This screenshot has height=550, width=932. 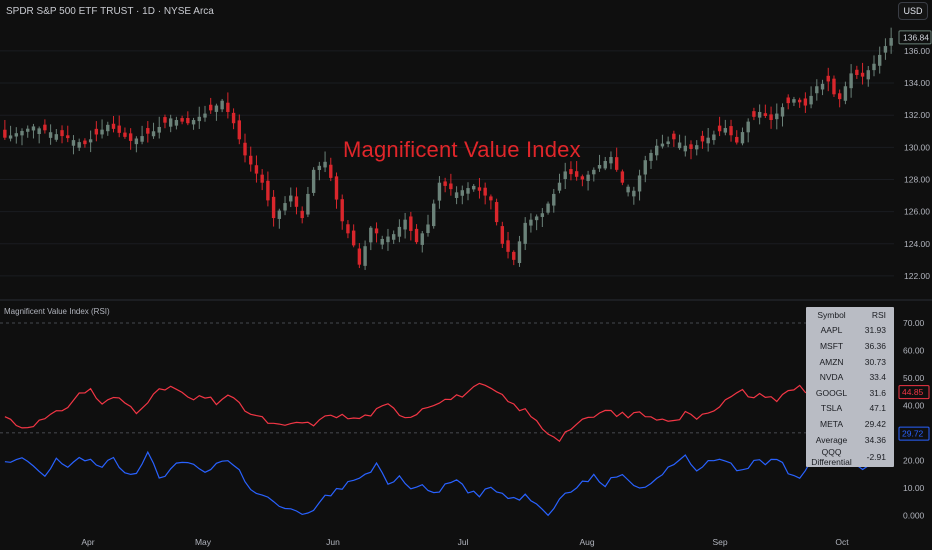 I want to click on rsi-last-value-label: 44.85, so click(x=913, y=392).